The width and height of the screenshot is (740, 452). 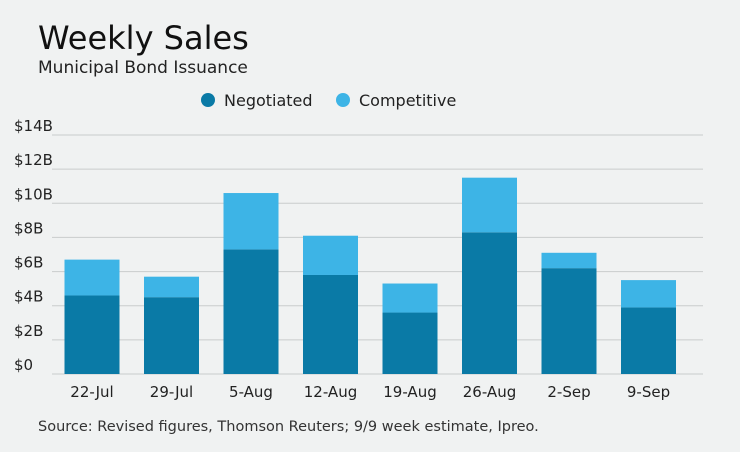 What do you see at coordinates (330, 255) in the screenshot?
I see `bar-competitive-12-aug` at bounding box center [330, 255].